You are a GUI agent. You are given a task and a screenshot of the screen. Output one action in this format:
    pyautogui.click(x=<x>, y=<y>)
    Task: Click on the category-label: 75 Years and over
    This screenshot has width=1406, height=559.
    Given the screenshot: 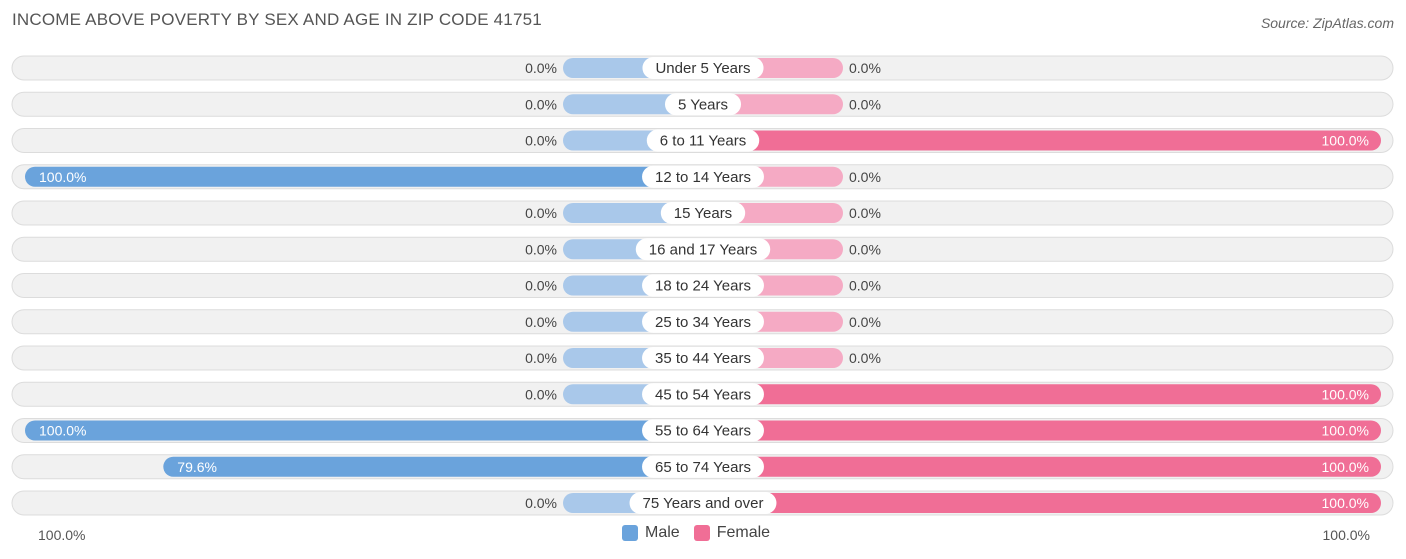 What is the action you would take?
    pyautogui.click(x=703, y=503)
    